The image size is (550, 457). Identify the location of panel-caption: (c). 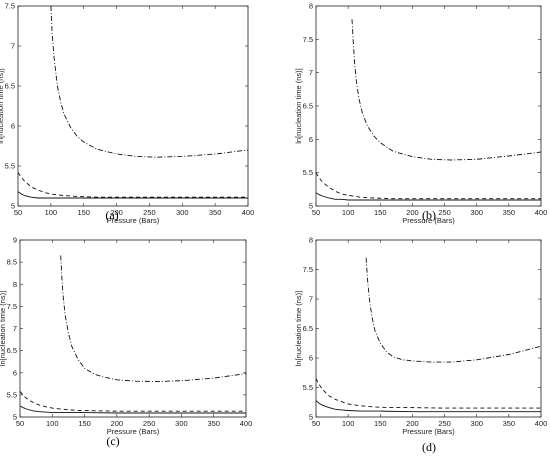
(112, 441).